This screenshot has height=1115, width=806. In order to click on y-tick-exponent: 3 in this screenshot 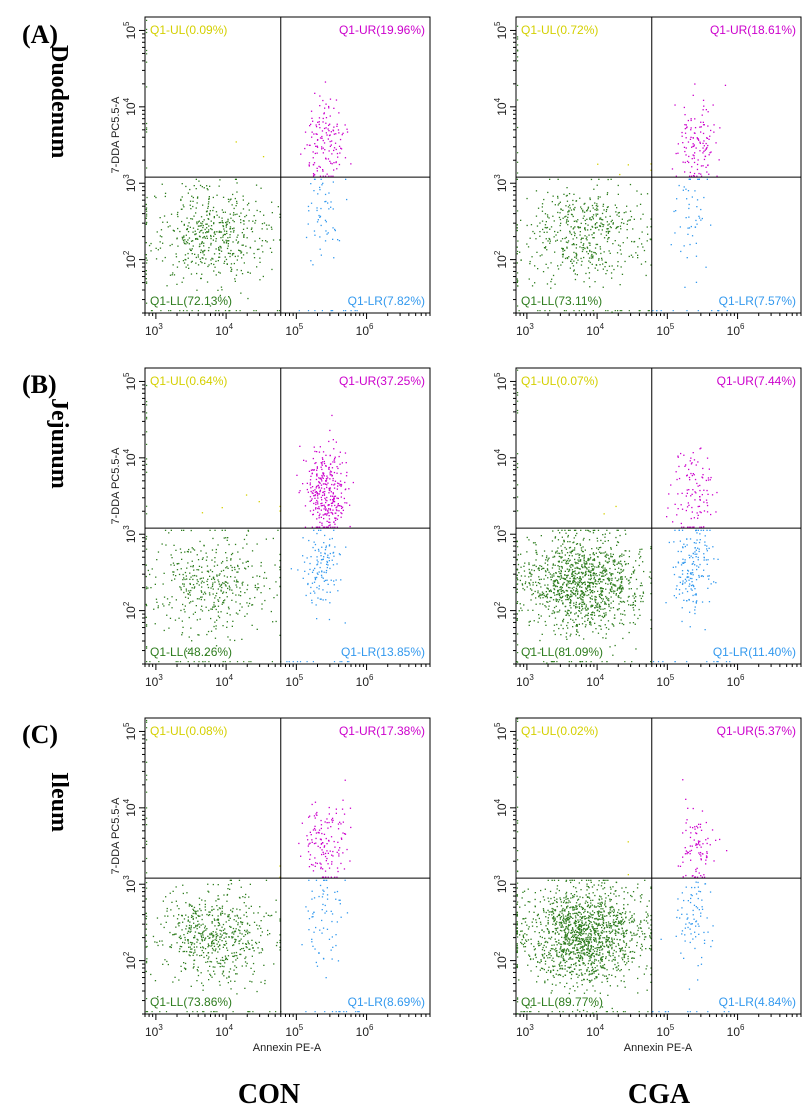, I will do `click(126, 176)`.